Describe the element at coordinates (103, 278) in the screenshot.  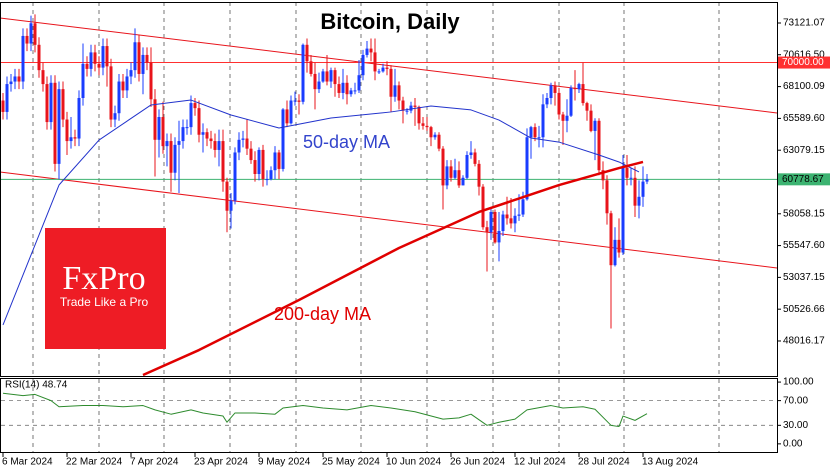
I see `logo-brand: FxPro` at that location.